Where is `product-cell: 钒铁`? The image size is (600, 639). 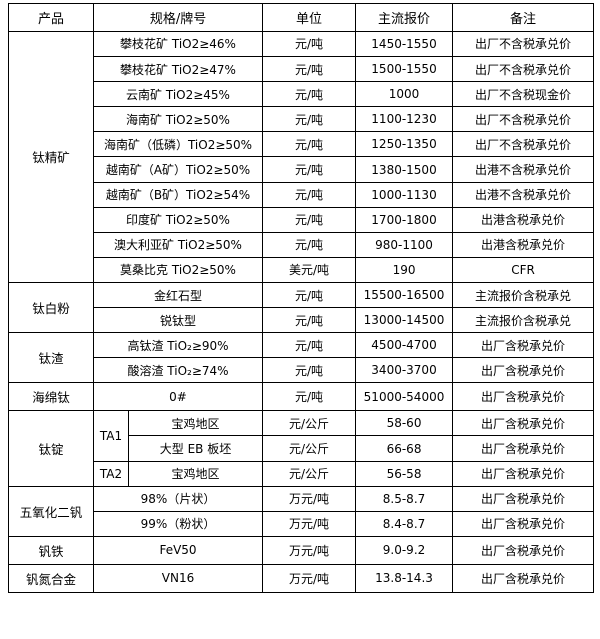
product-cell: 钒铁 is located at coordinates (51, 550).